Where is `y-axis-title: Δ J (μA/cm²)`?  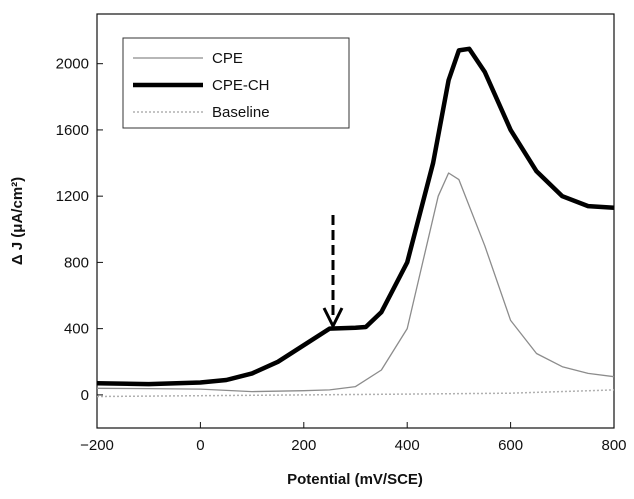 y-axis-title: Δ J (μA/cm²) is located at coordinates (17, 221).